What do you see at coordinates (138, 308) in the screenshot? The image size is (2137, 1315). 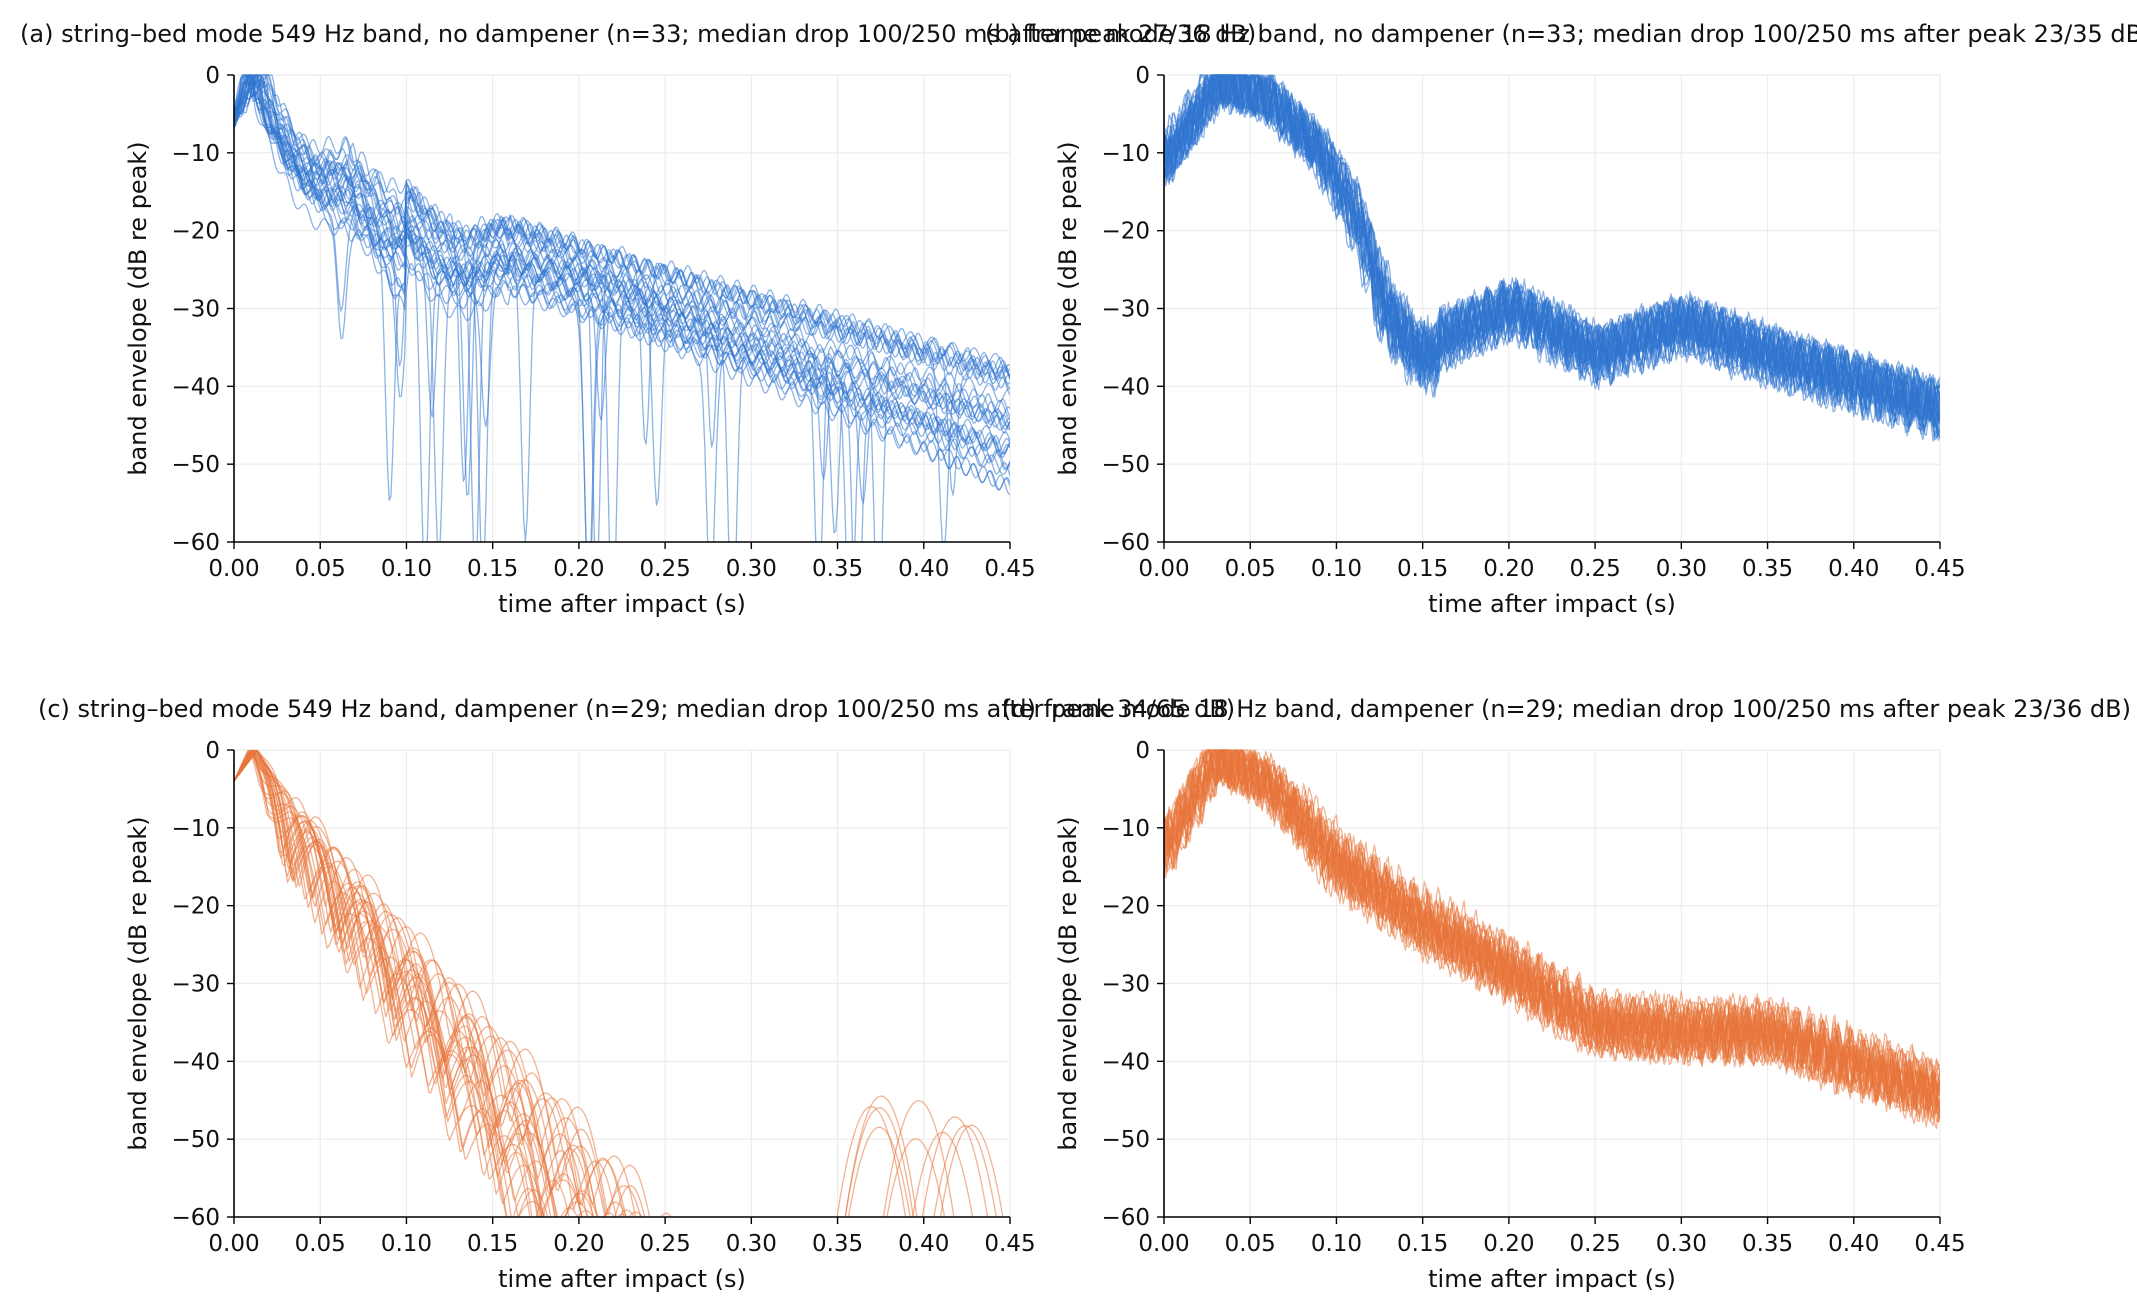 I see `y-axis-label: band envelope (dB re peak)` at bounding box center [138, 308].